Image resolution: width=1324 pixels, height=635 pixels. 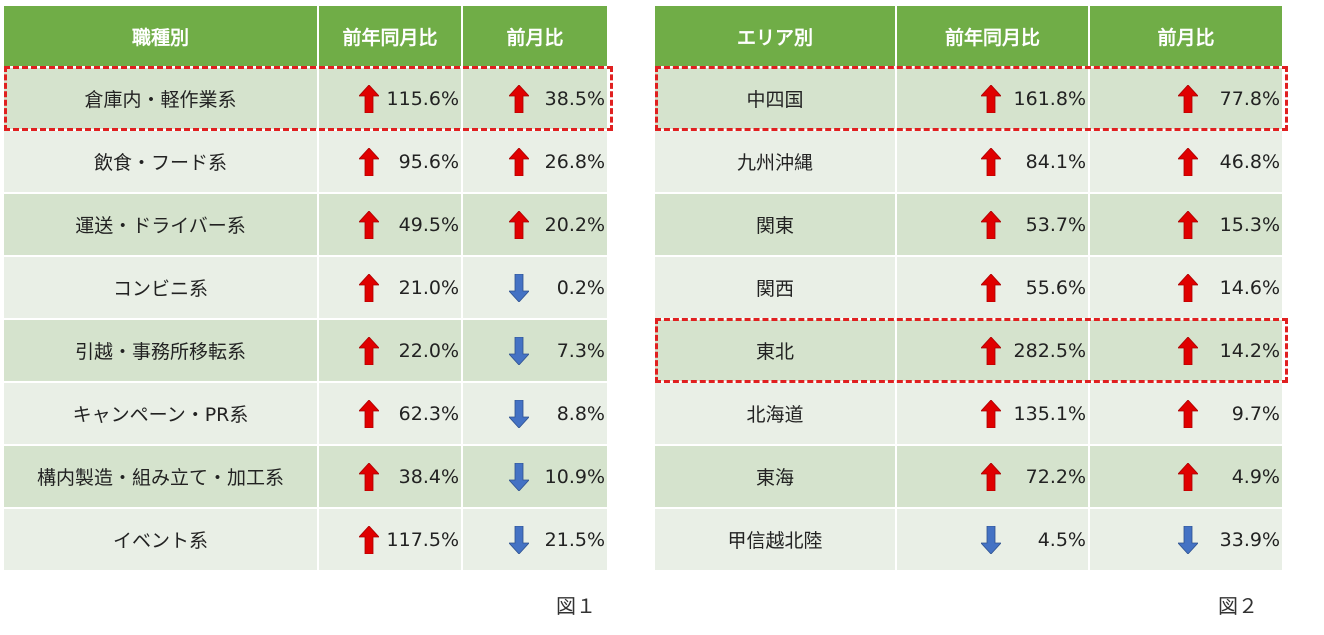 I want to click on yoy-cell: 55.6%, so click(x=992, y=287).